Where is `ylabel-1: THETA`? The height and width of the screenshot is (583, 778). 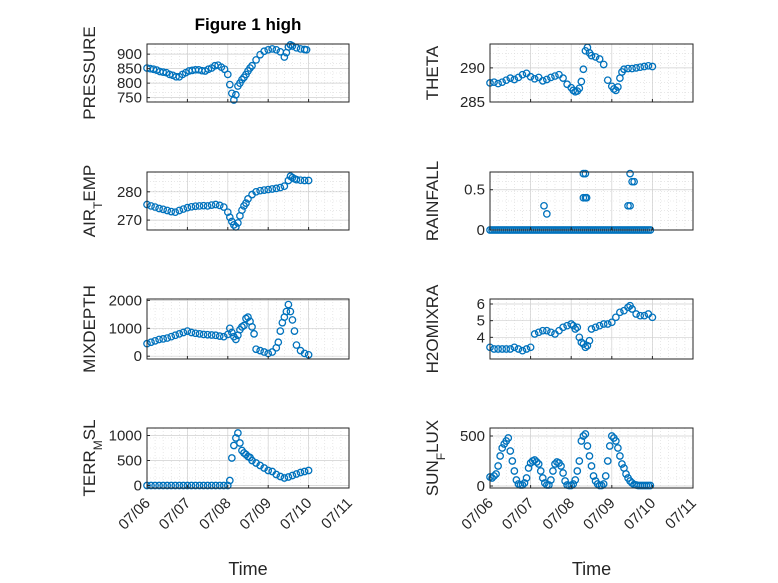
ylabel-1: THETA is located at coordinates (432, 72).